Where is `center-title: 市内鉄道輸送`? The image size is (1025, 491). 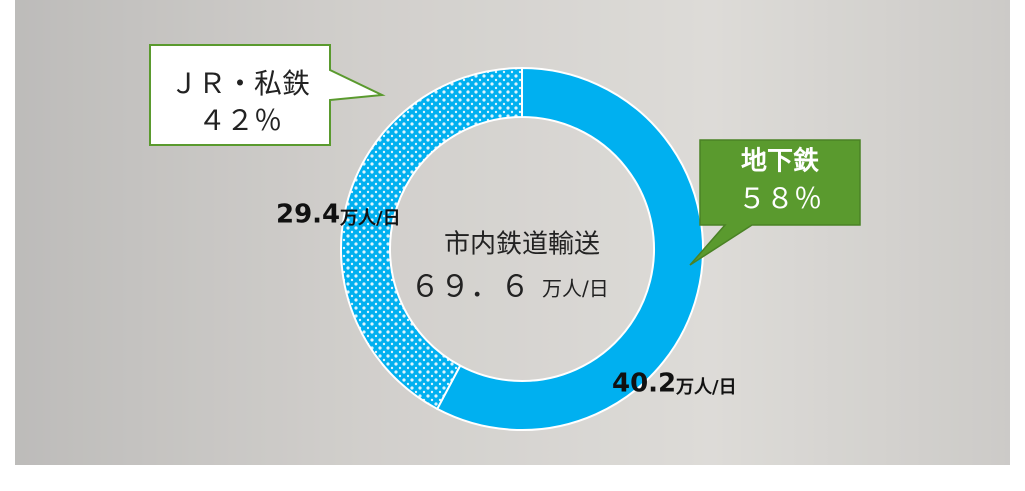 center-title: 市内鉄道輸送 is located at coordinates (522, 245).